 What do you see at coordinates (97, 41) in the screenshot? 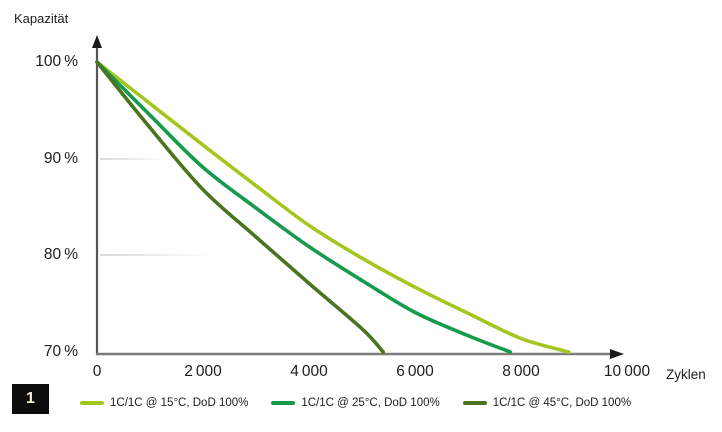
I see `y-axis-arrow-icon` at bounding box center [97, 41].